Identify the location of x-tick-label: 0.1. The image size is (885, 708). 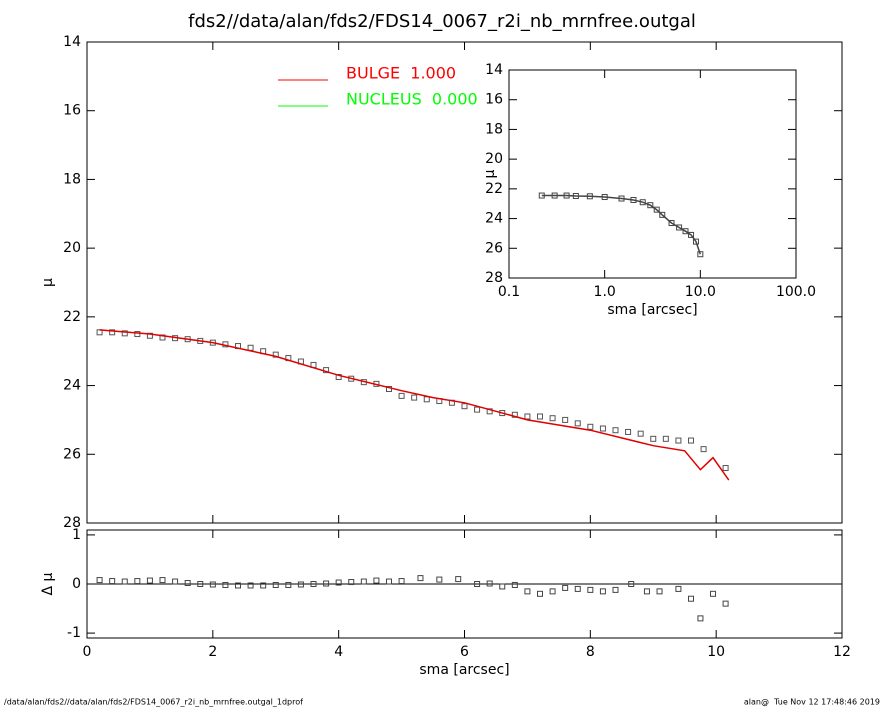
(509, 292).